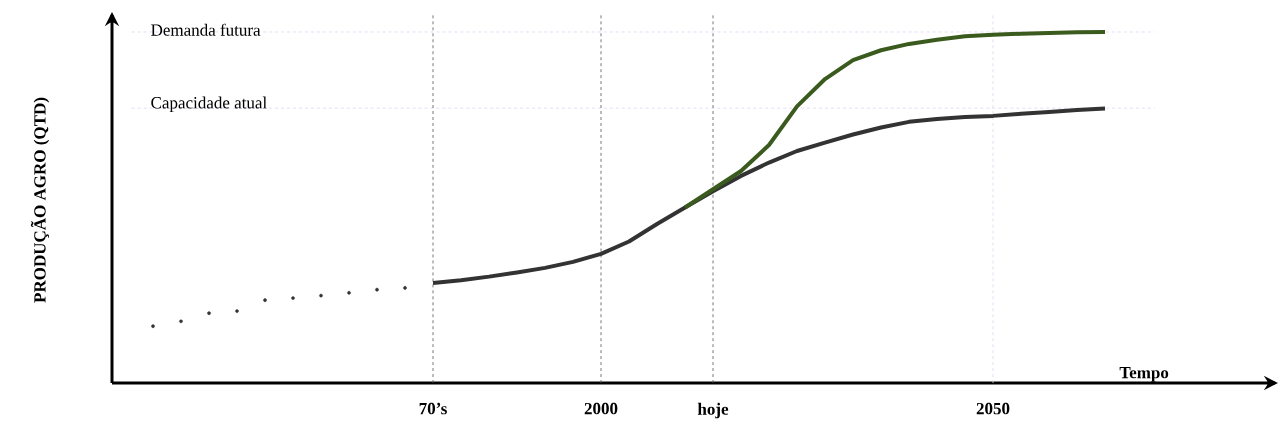  What do you see at coordinates (206, 29) in the screenshot?
I see `ref-line-label: Demanda futura` at bounding box center [206, 29].